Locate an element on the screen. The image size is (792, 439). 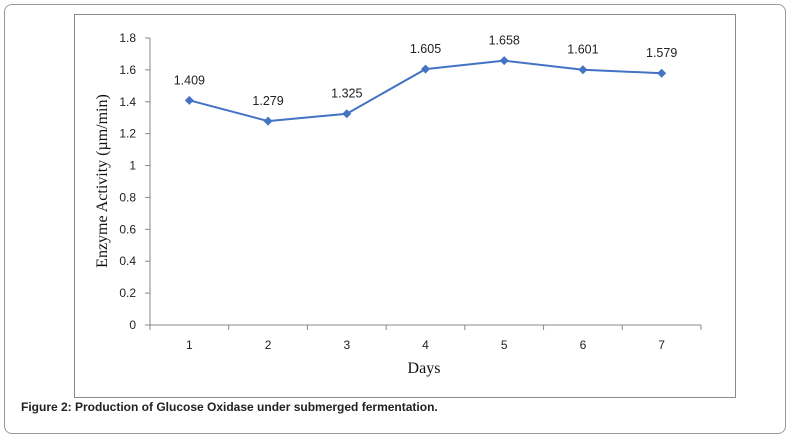
x-tick-label: 7 is located at coordinates (661, 345).